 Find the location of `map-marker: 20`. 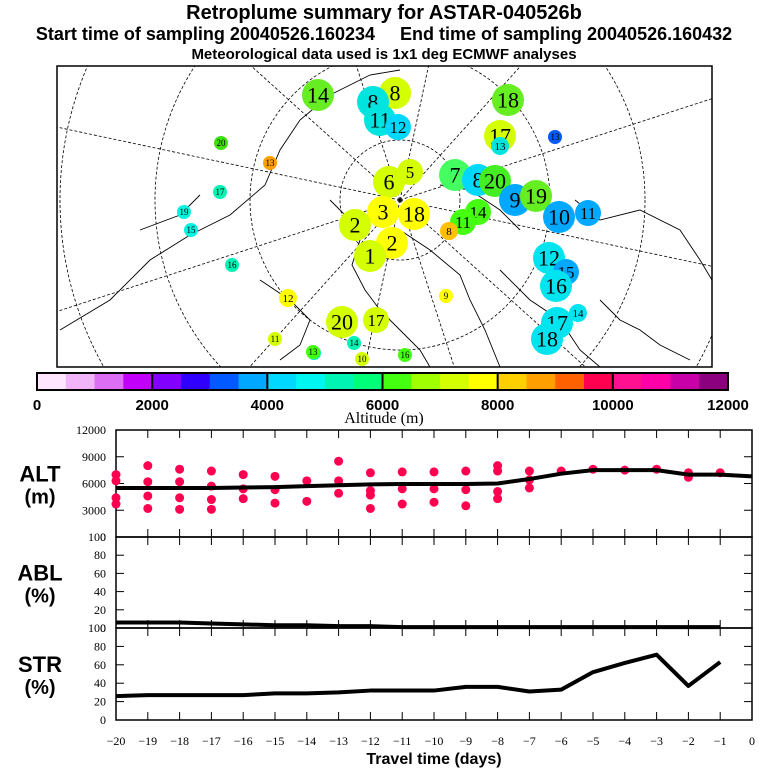

map-marker: 20 is located at coordinates (342, 322).